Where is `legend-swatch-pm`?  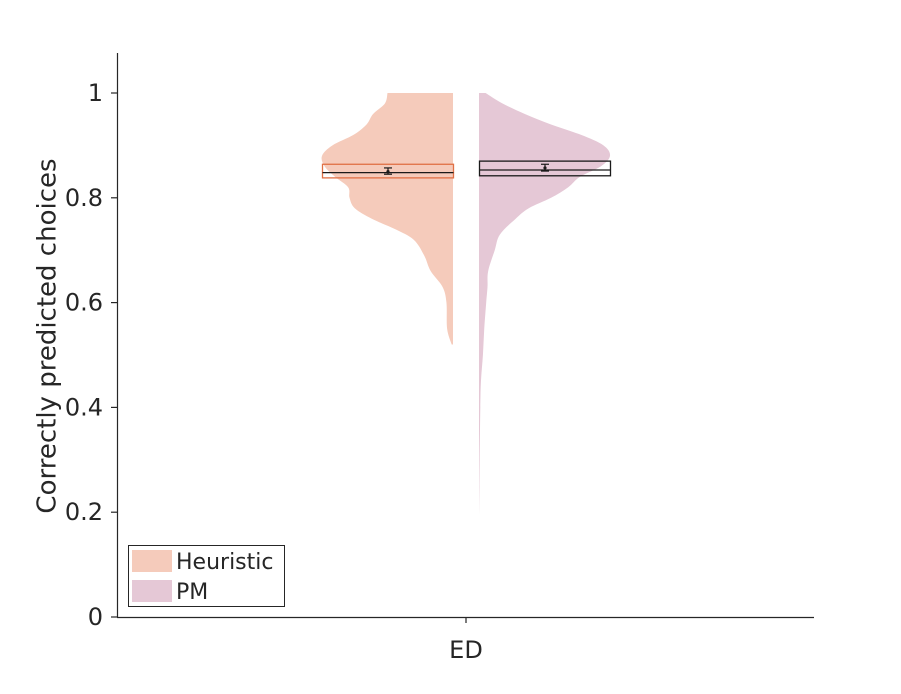
legend-swatch-pm is located at coordinates (152, 591).